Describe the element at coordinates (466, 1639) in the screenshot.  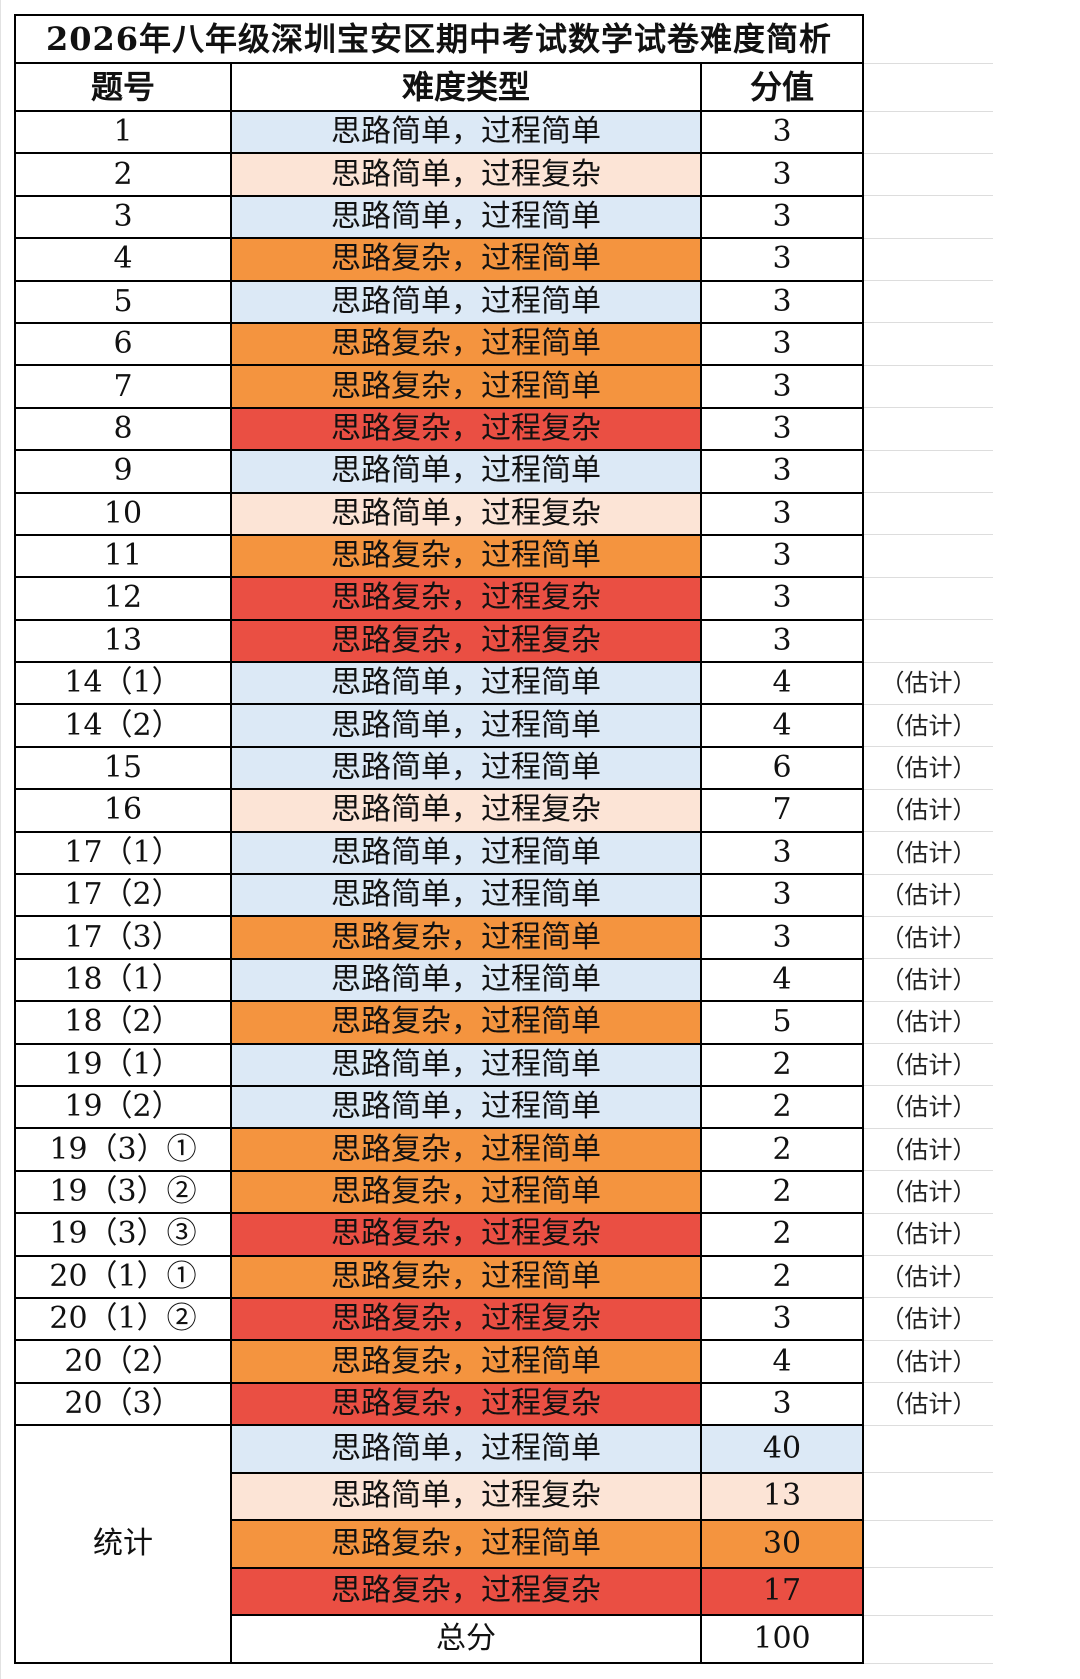
I see `total-label-cell: 总分` at that location.